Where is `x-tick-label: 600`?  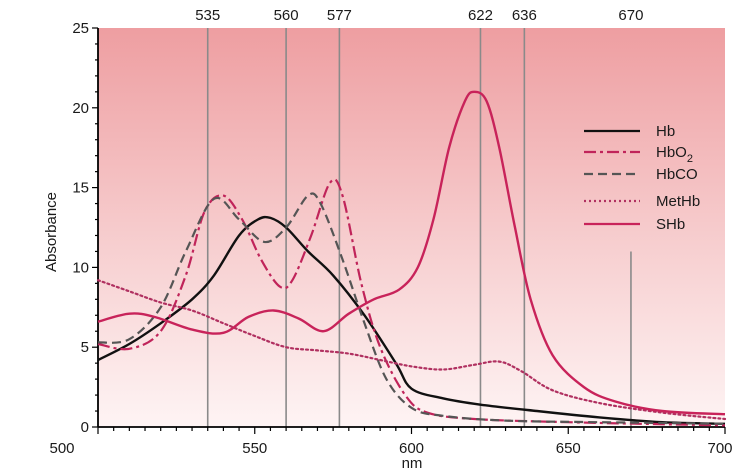 x-tick-label: 600 is located at coordinates (411, 448).